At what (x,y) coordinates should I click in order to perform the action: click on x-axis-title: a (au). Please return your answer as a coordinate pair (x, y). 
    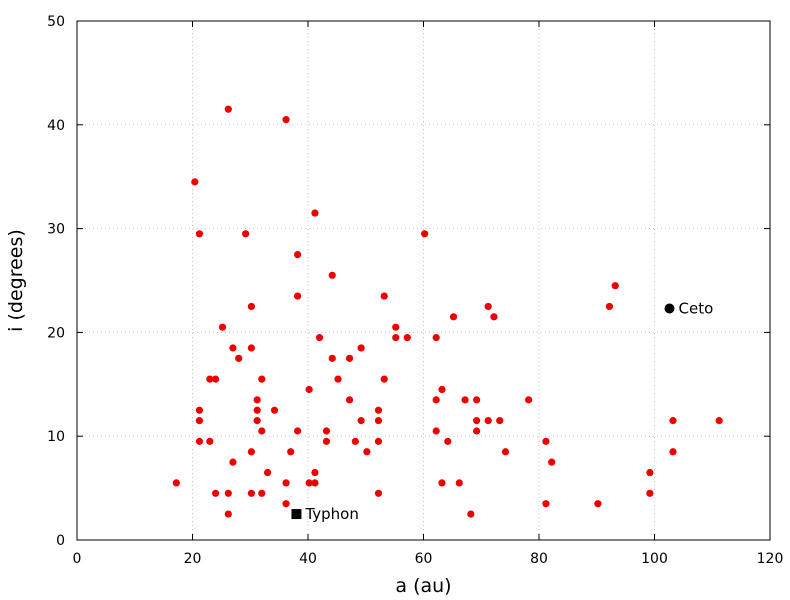
    Looking at the image, I should click on (423, 586).